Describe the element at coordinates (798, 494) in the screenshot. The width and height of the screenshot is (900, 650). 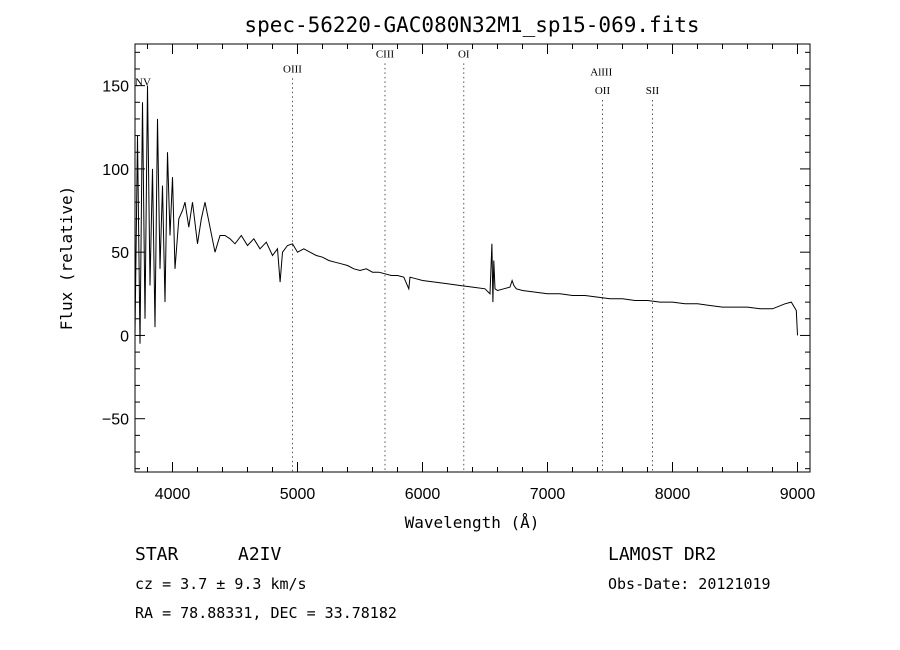
I see `x-tick-label: 9000` at that location.